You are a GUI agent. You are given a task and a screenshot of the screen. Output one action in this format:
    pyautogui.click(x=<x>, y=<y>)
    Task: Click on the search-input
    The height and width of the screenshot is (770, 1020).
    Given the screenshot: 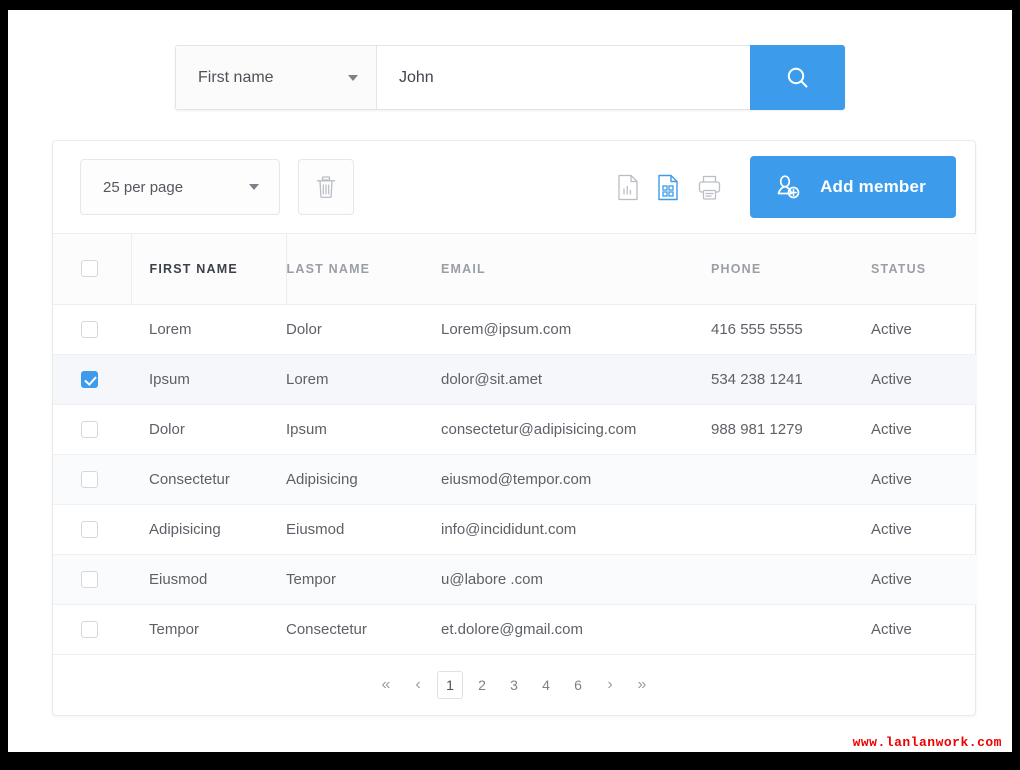 What is the action you would take?
    pyautogui.click(x=563, y=77)
    